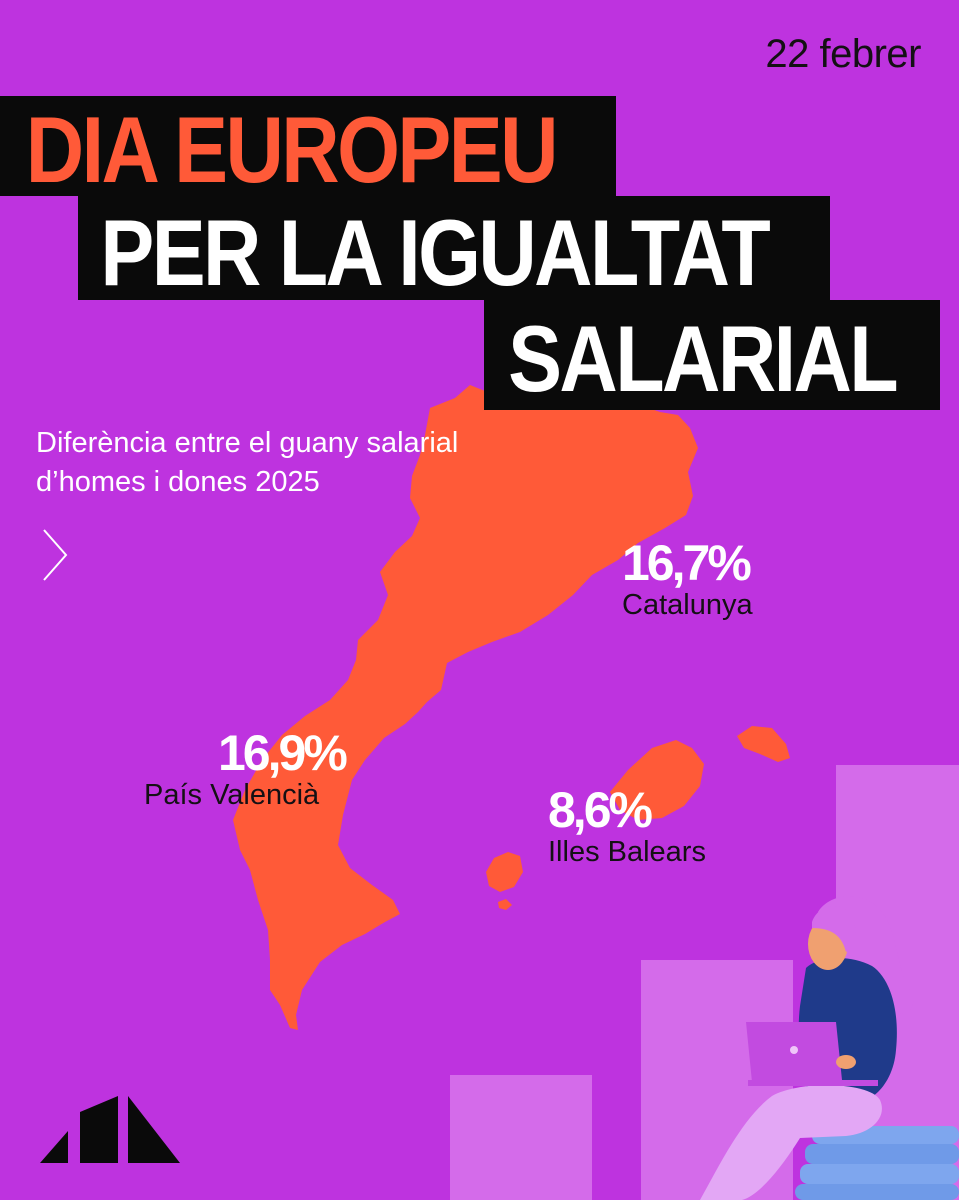 The width and height of the screenshot is (959, 1200). I want to click on stat-percent: 16,7%, so click(687, 563).